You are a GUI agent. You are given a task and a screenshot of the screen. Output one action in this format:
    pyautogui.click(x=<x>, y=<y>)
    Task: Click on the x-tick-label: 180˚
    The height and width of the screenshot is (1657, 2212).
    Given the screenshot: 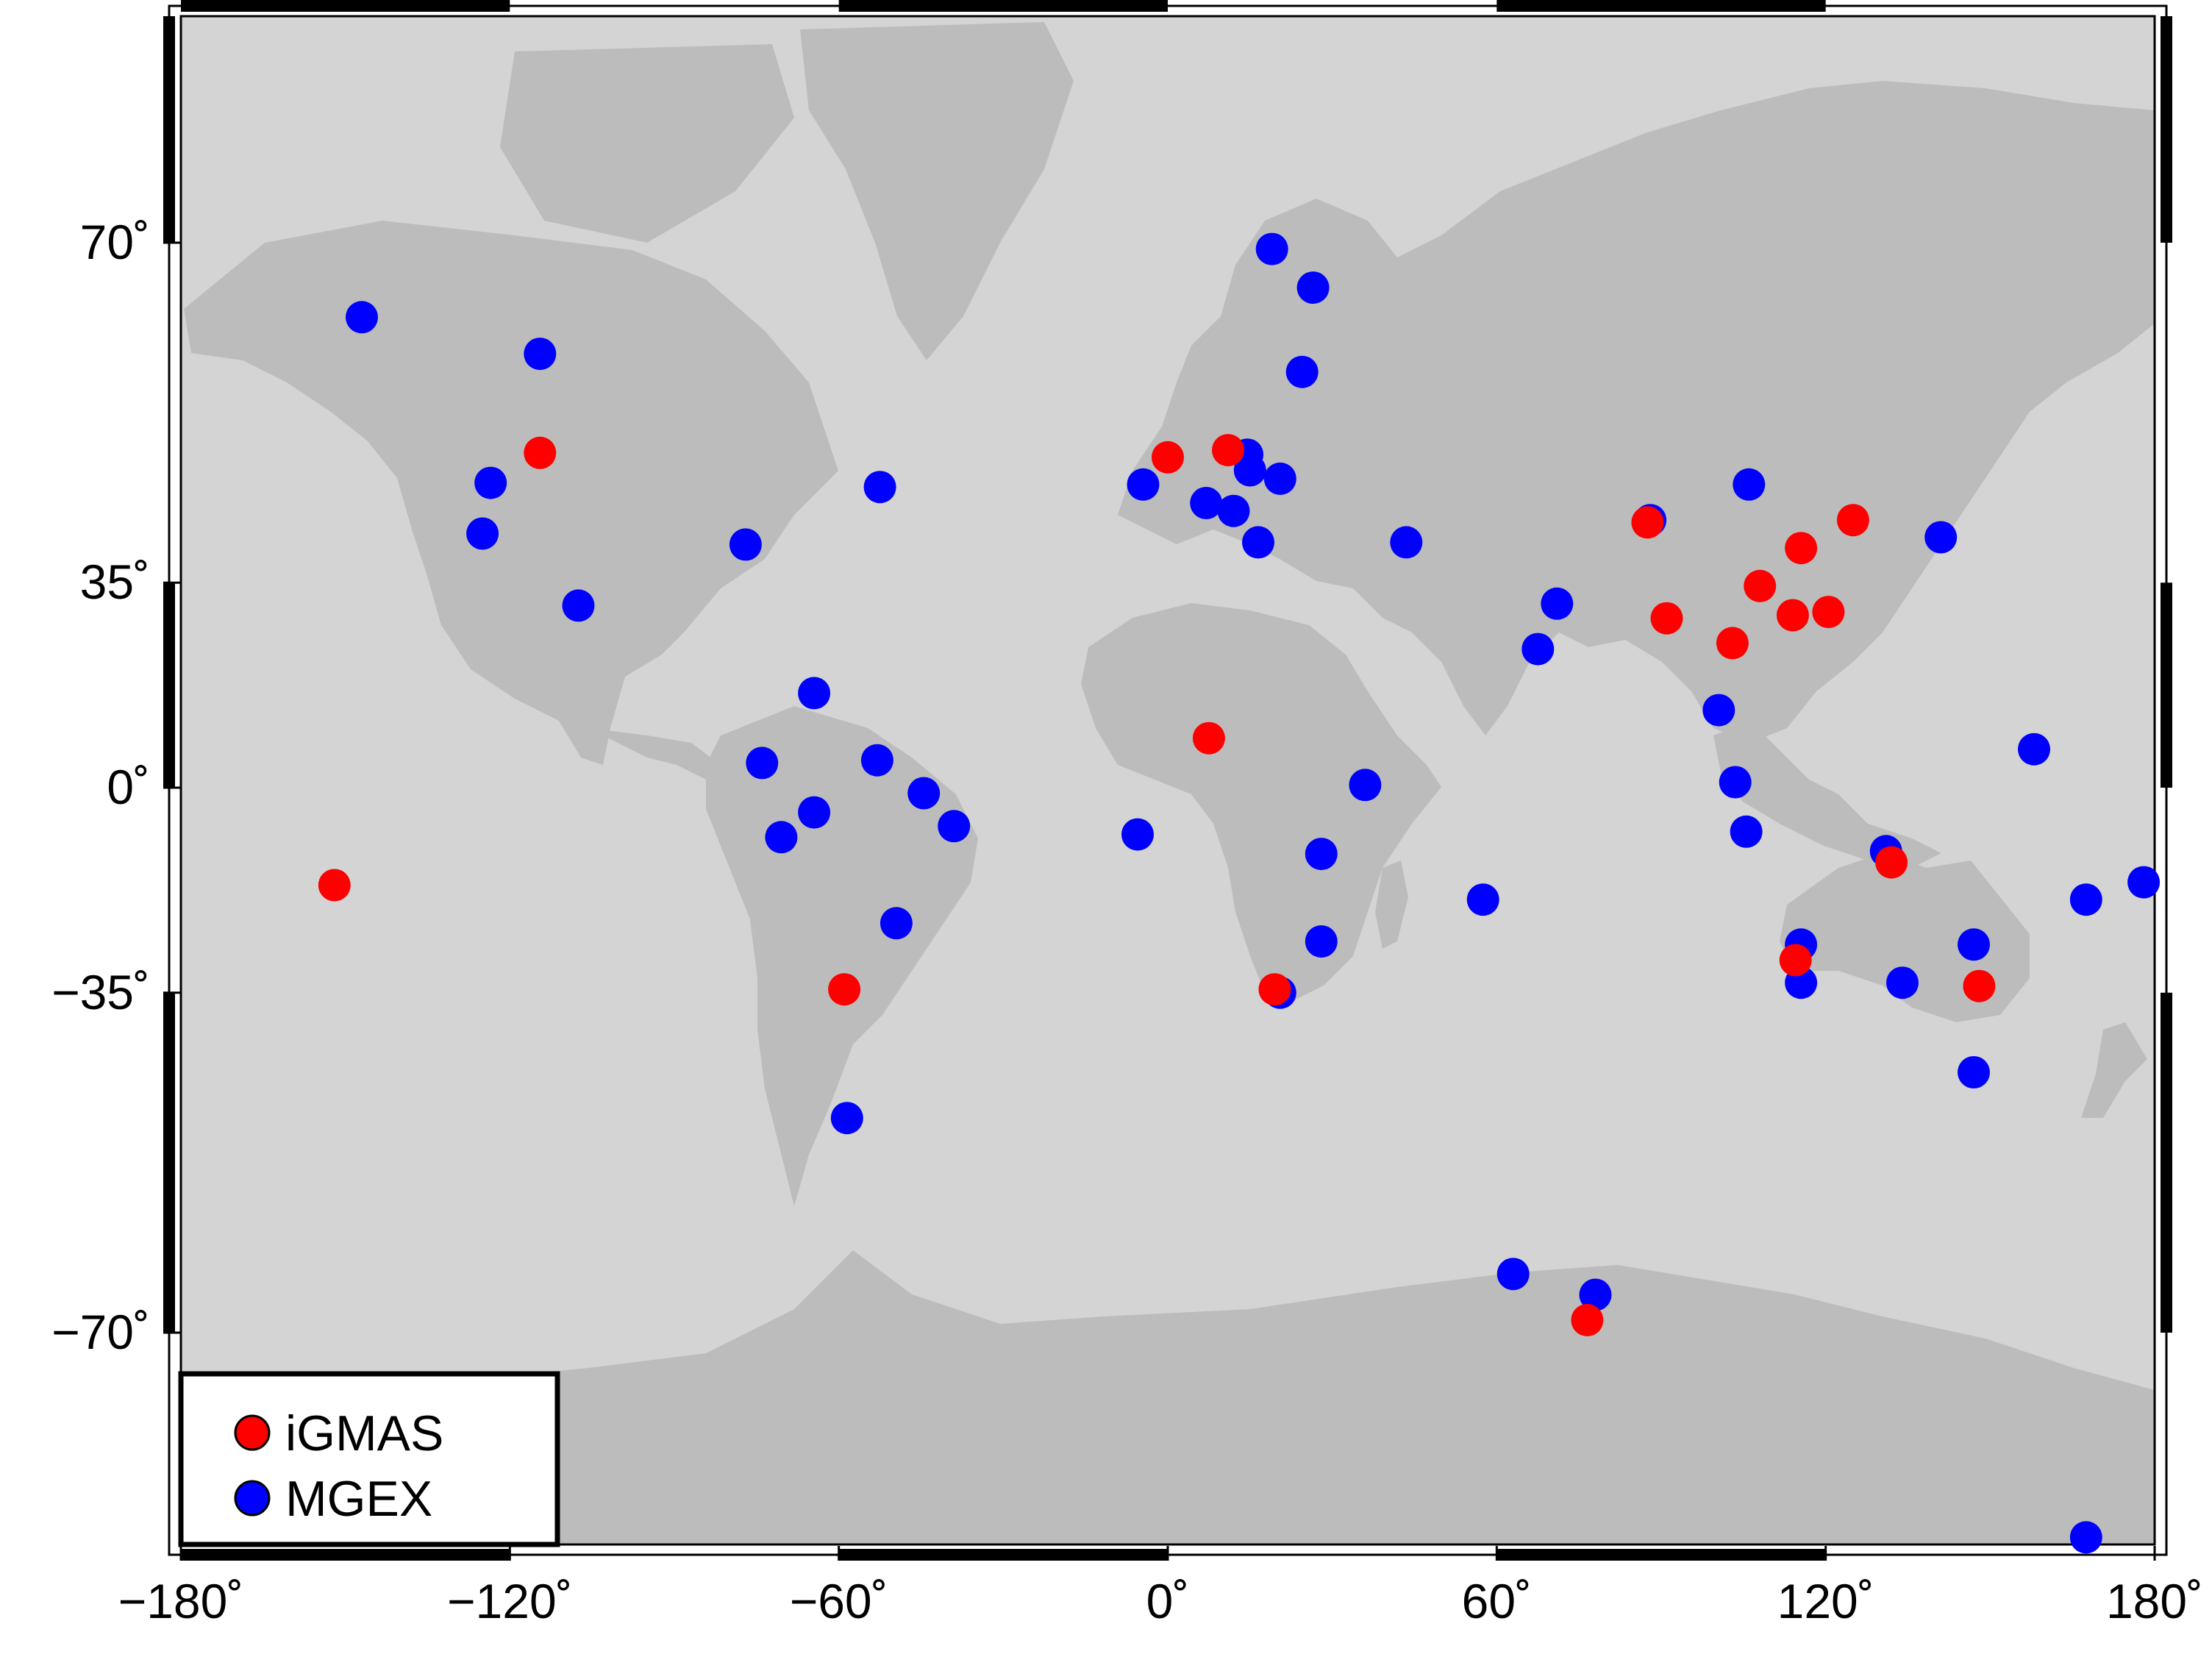 What is the action you would take?
    pyautogui.click(x=2154, y=1601)
    